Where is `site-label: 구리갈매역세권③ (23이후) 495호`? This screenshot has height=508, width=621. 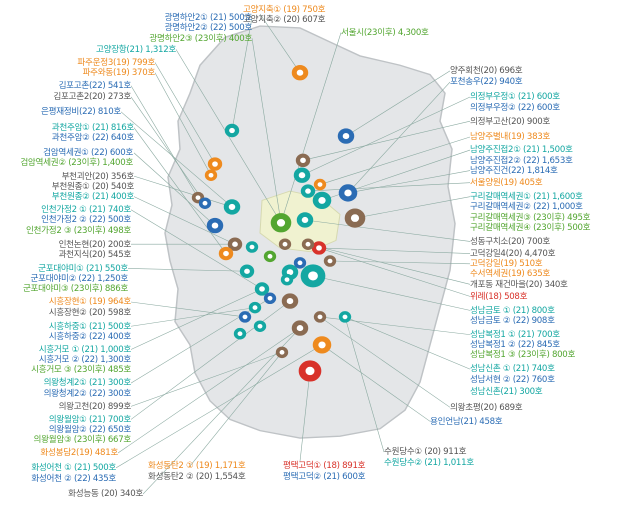
site-label: 구리갈매역세권③ (23이후) 495호 is located at coordinates (530, 217).